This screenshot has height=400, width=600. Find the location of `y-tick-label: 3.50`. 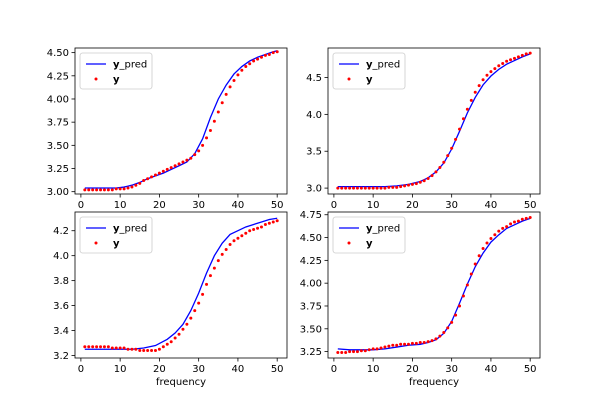

y-tick-label: 3.50 is located at coordinates (58, 146).